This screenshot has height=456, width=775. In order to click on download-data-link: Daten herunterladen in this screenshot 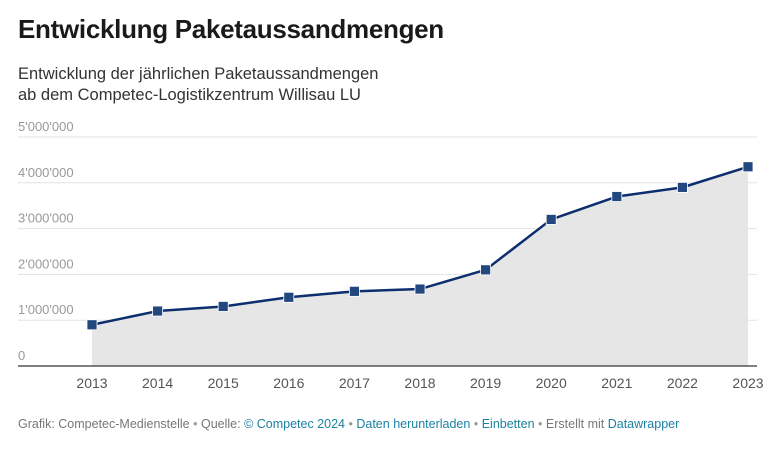, I will do `click(413, 424)`.